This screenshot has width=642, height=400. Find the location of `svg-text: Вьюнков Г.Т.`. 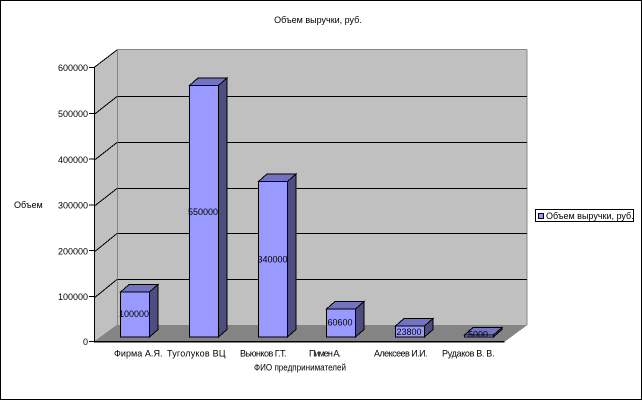

svg-text: Вьюнков Г.Т. is located at coordinates (263, 354).